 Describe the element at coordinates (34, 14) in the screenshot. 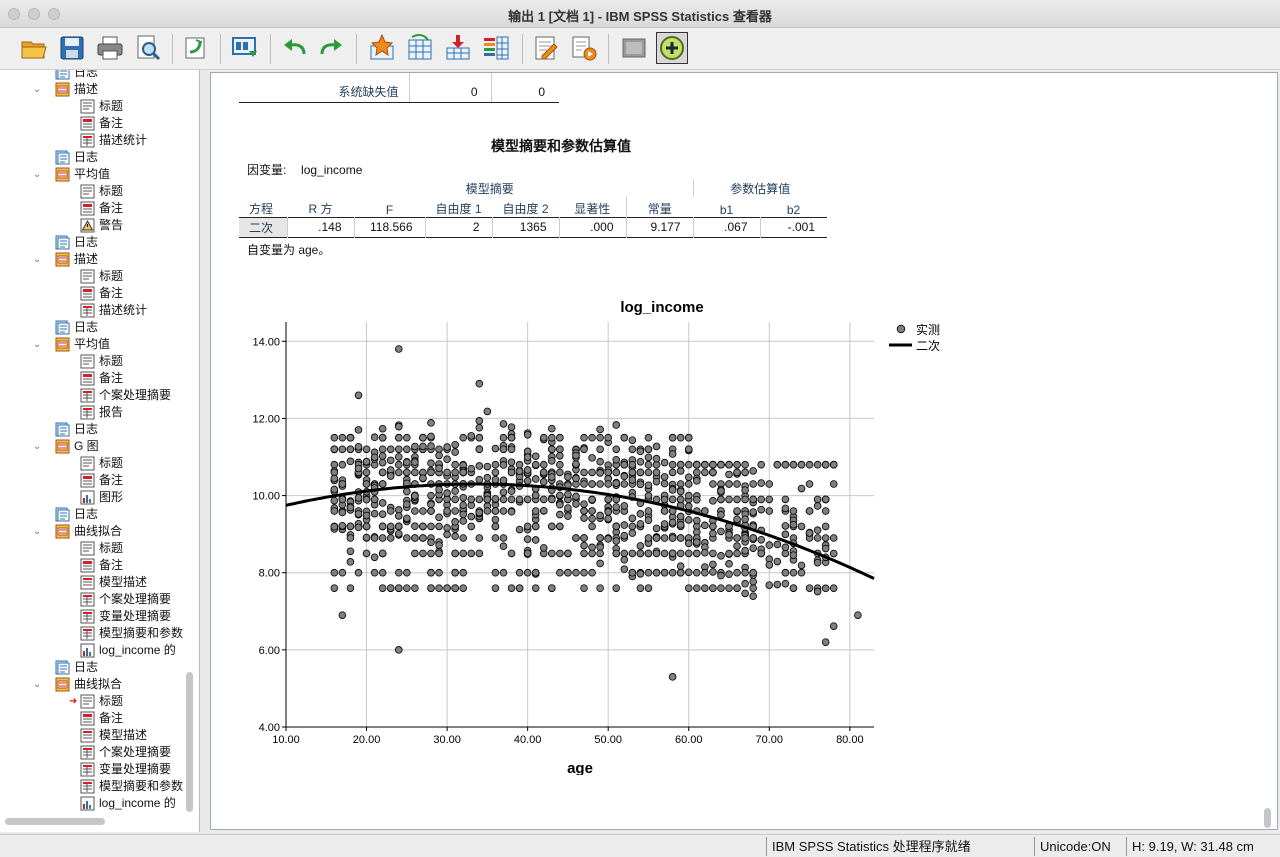

I see `minimize-window-button` at that location.